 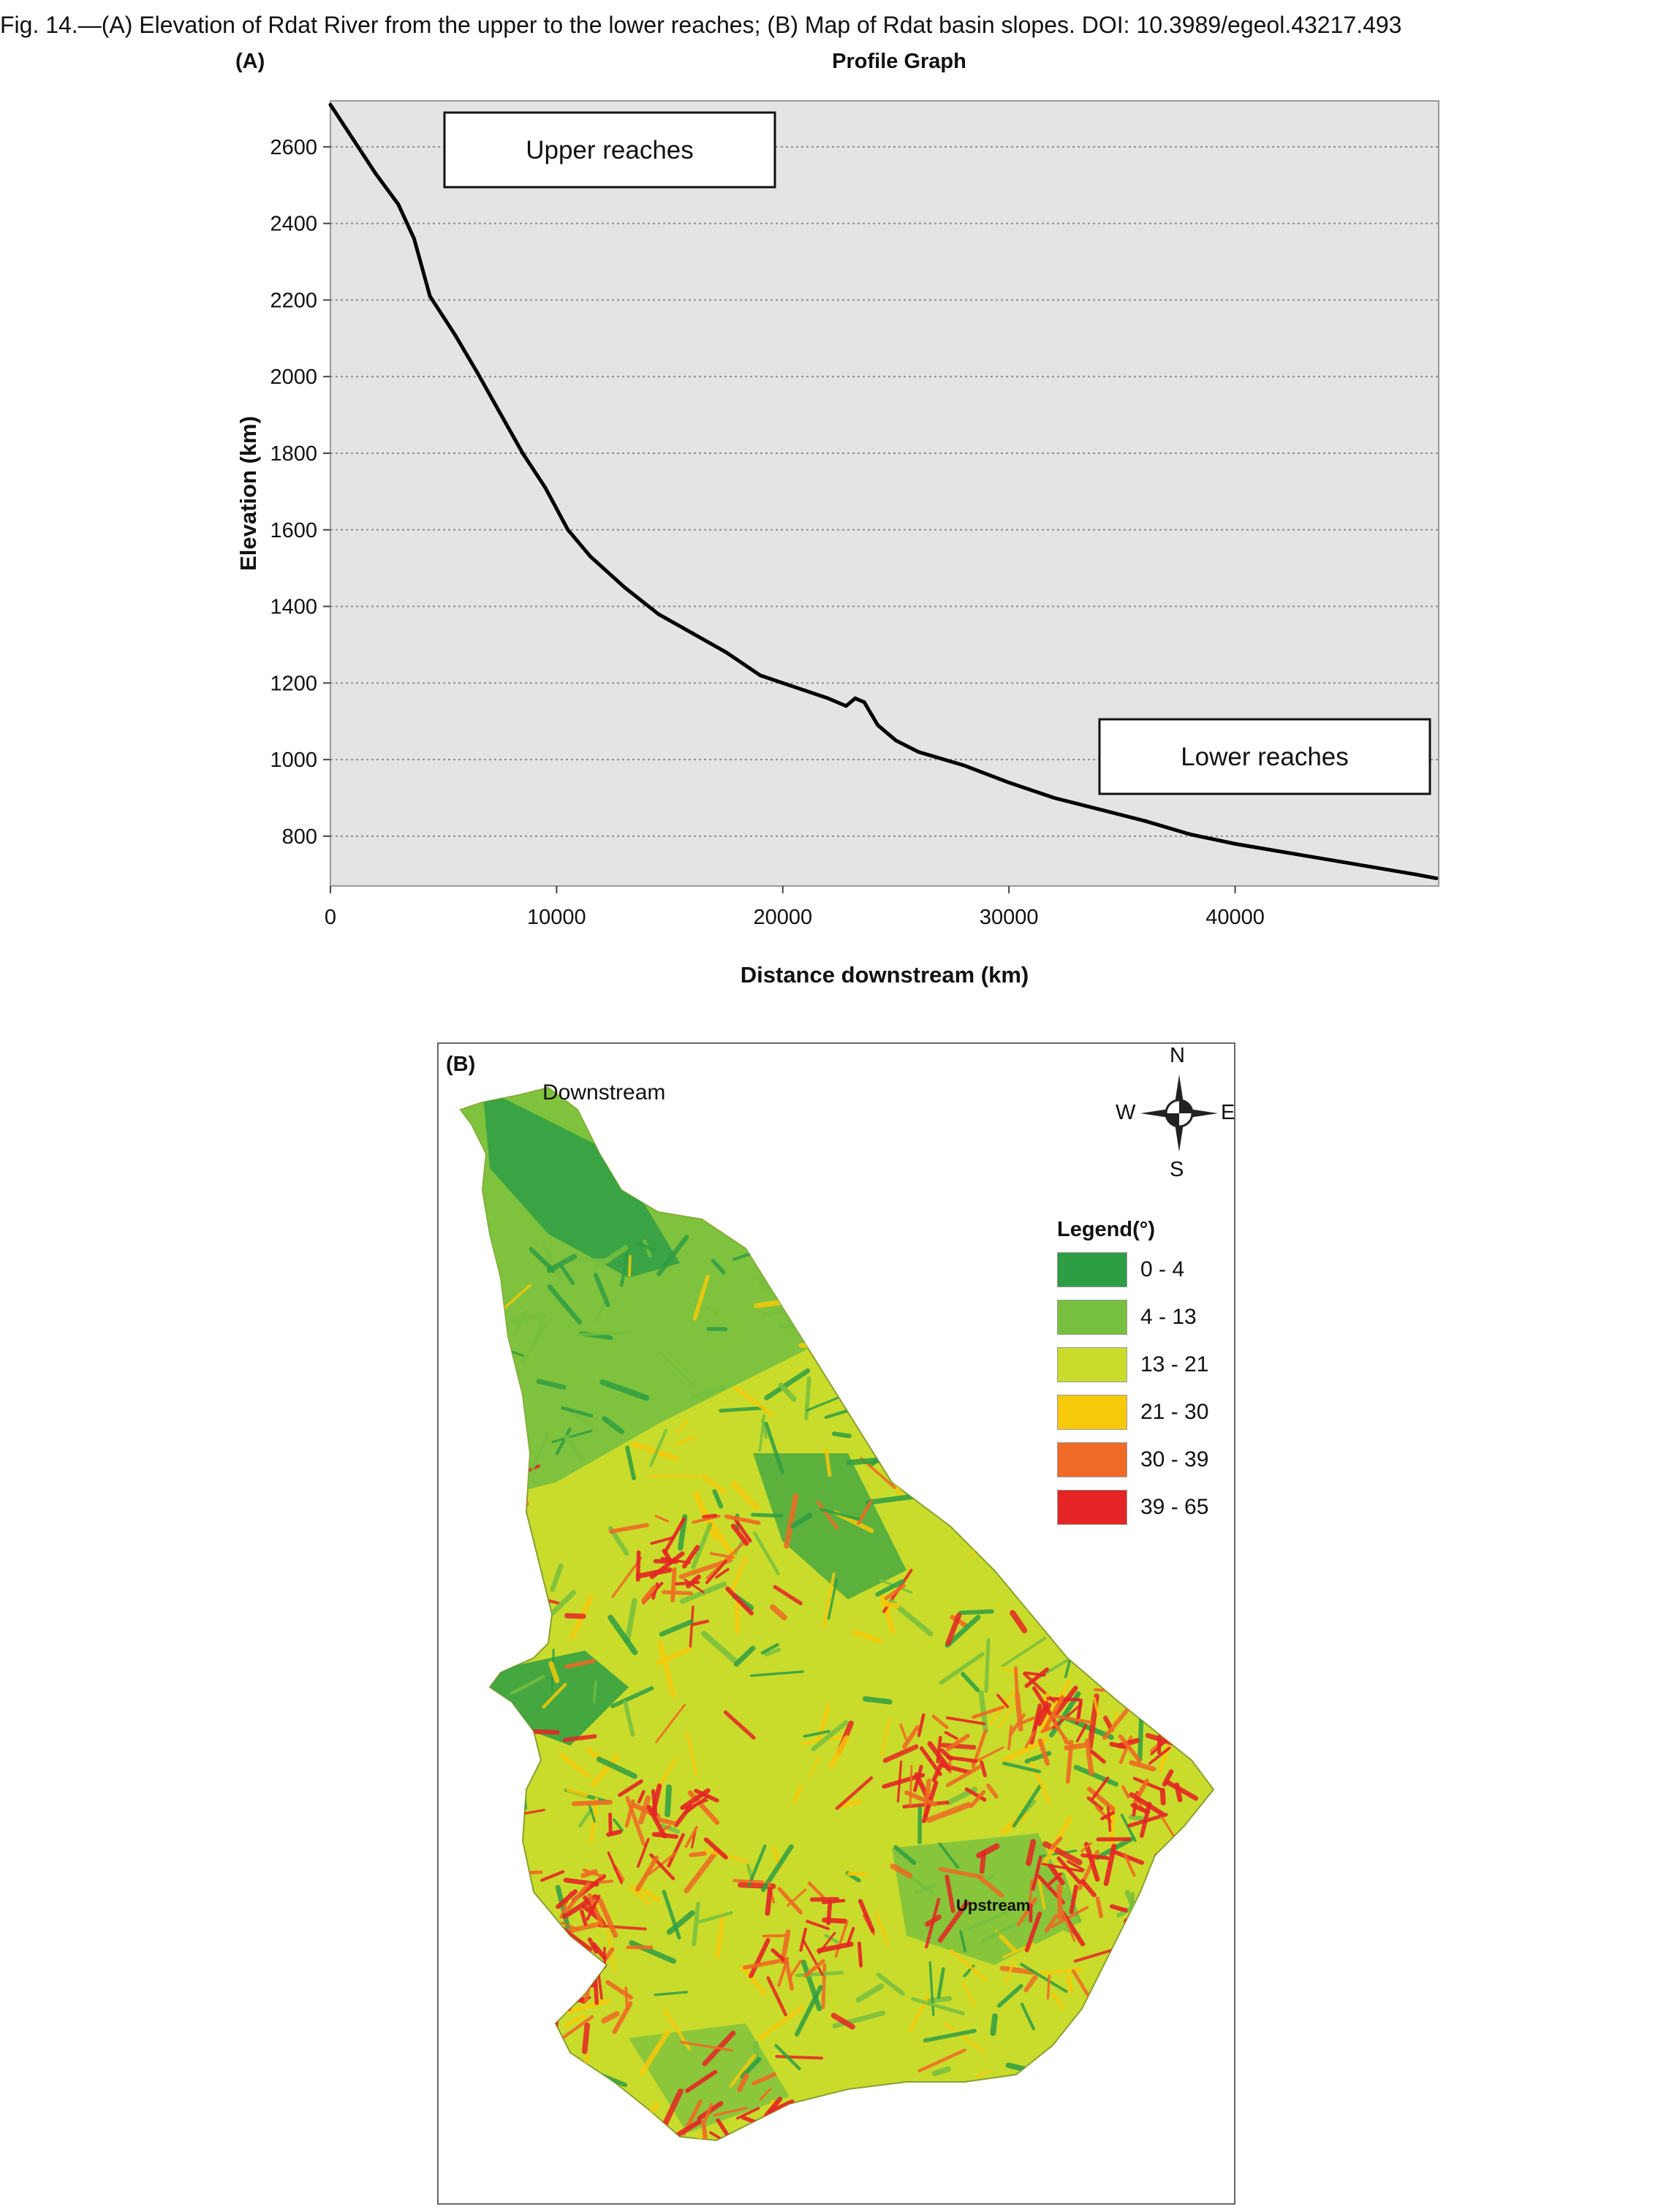 I want to click on y-tick-label: 800, so click(x=300, y=837).